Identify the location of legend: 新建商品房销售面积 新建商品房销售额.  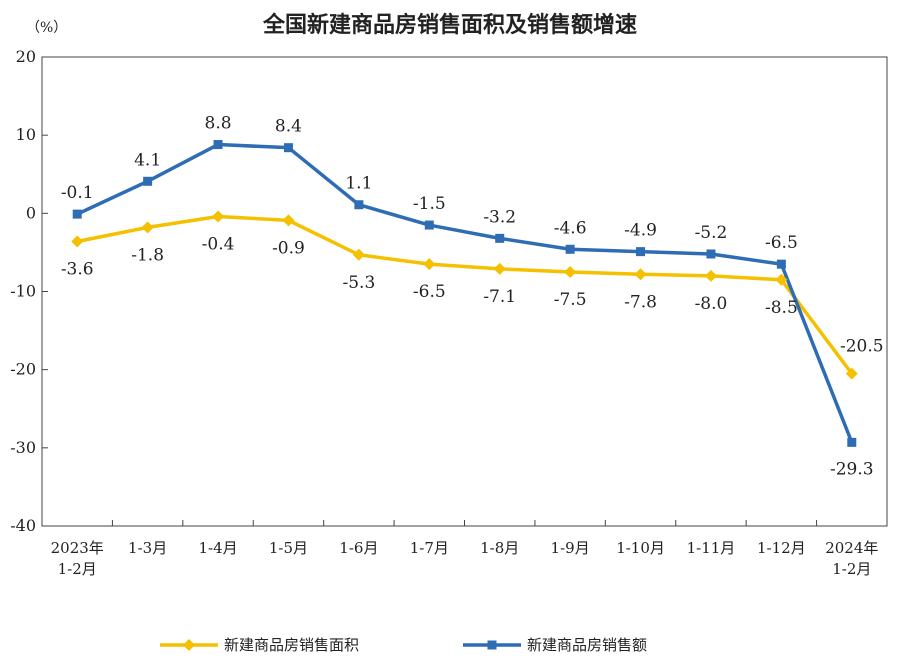
(403, 645).